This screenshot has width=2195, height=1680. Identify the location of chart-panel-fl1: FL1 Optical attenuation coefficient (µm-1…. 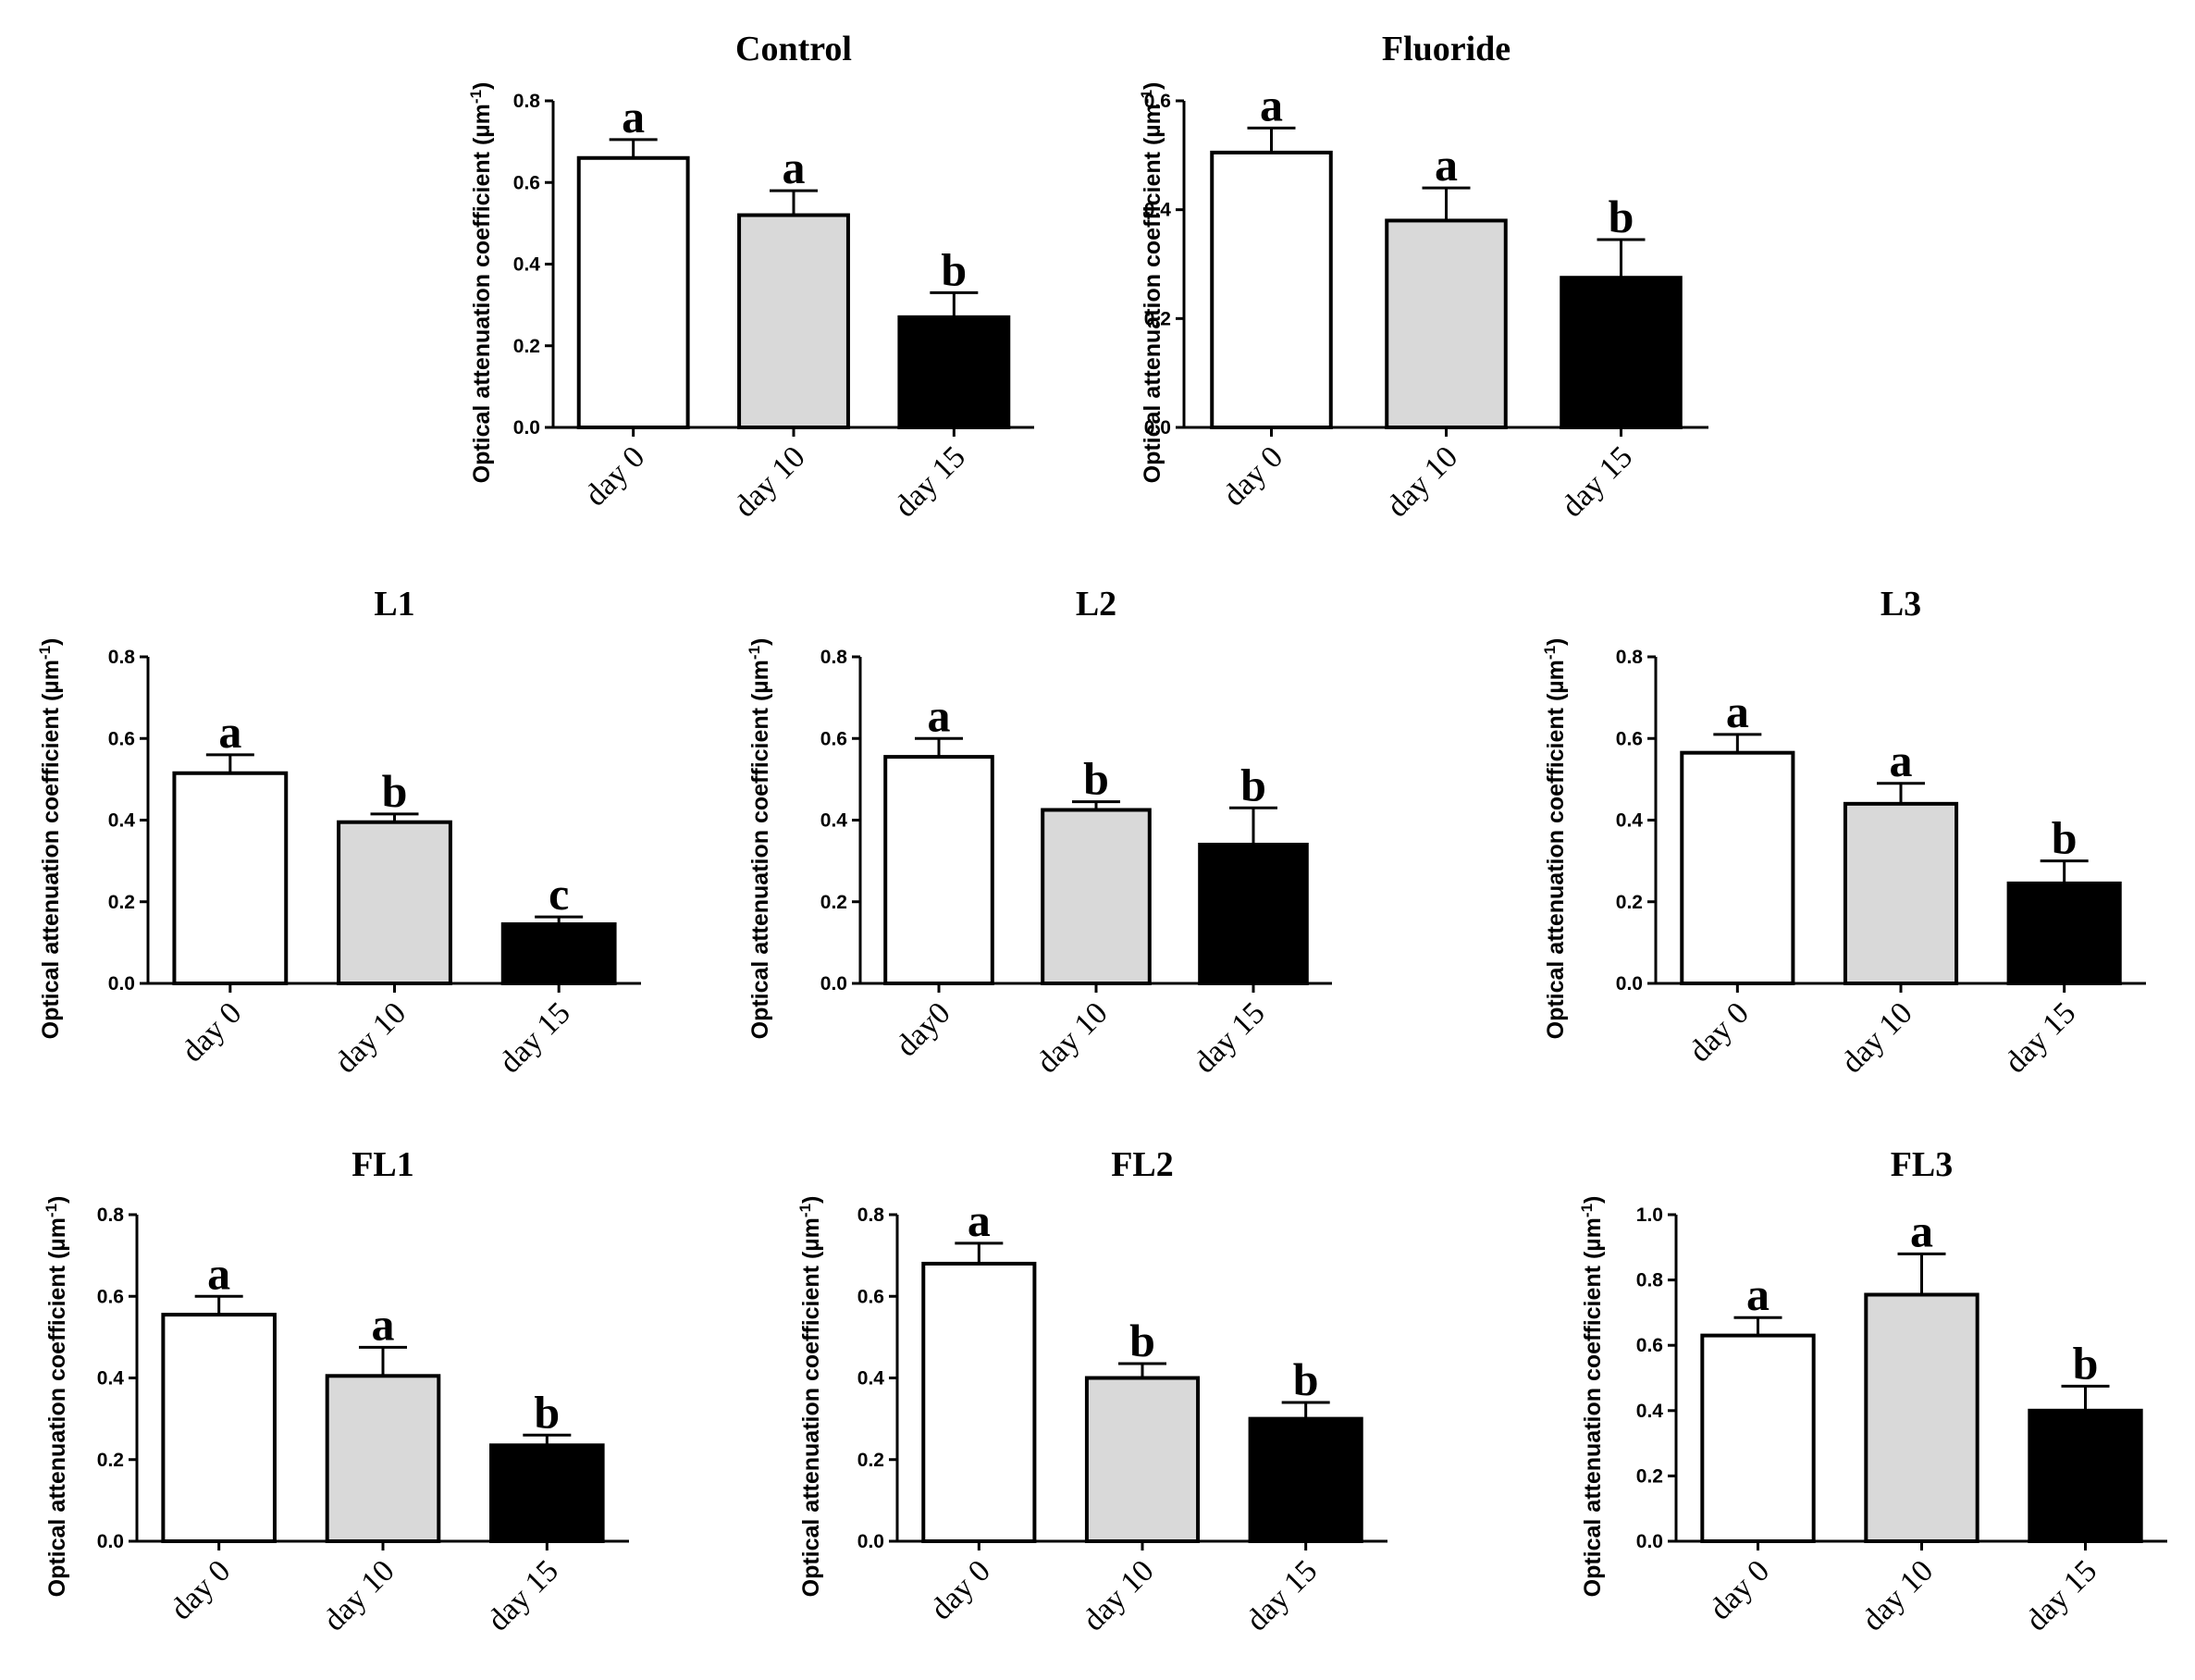
(336, 1391).